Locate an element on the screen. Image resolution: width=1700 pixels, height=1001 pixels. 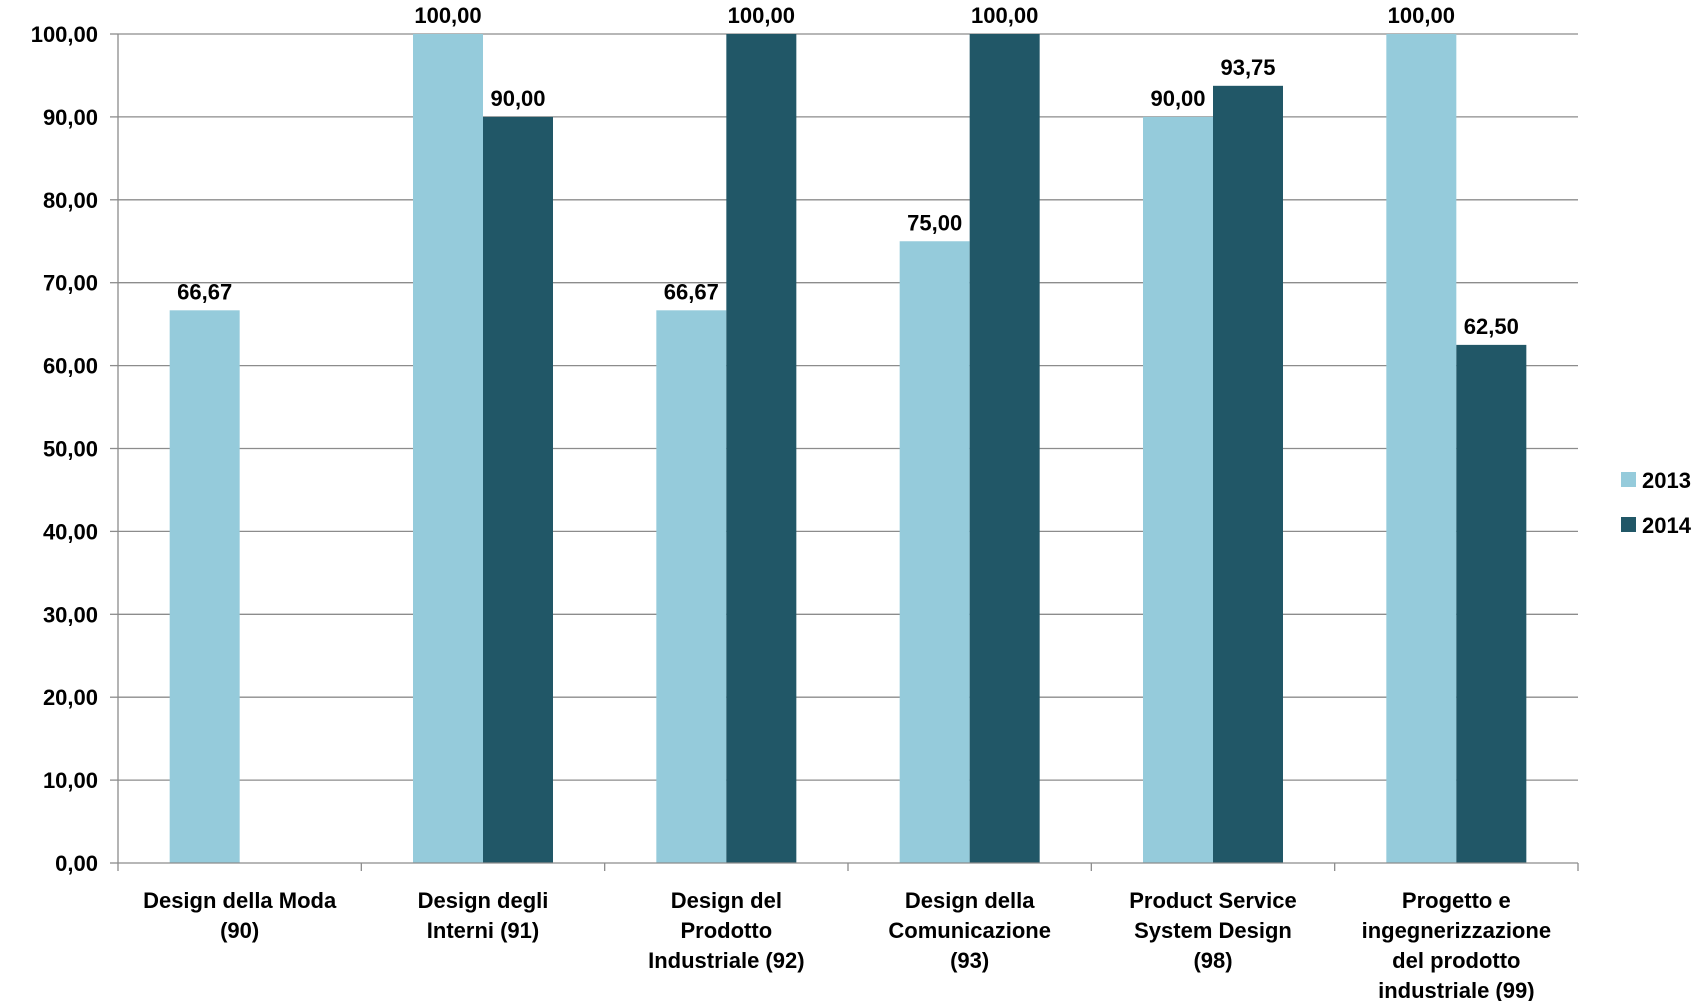
x-category-label-line: (90) is located at coordinates (239, 930).